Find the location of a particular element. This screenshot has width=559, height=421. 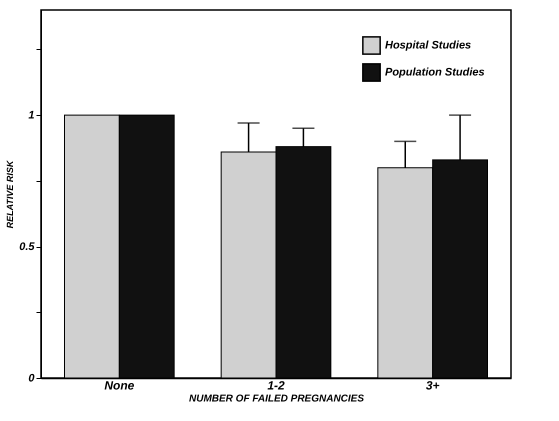

x-tick-label: None is located at coordinates (119, 385).